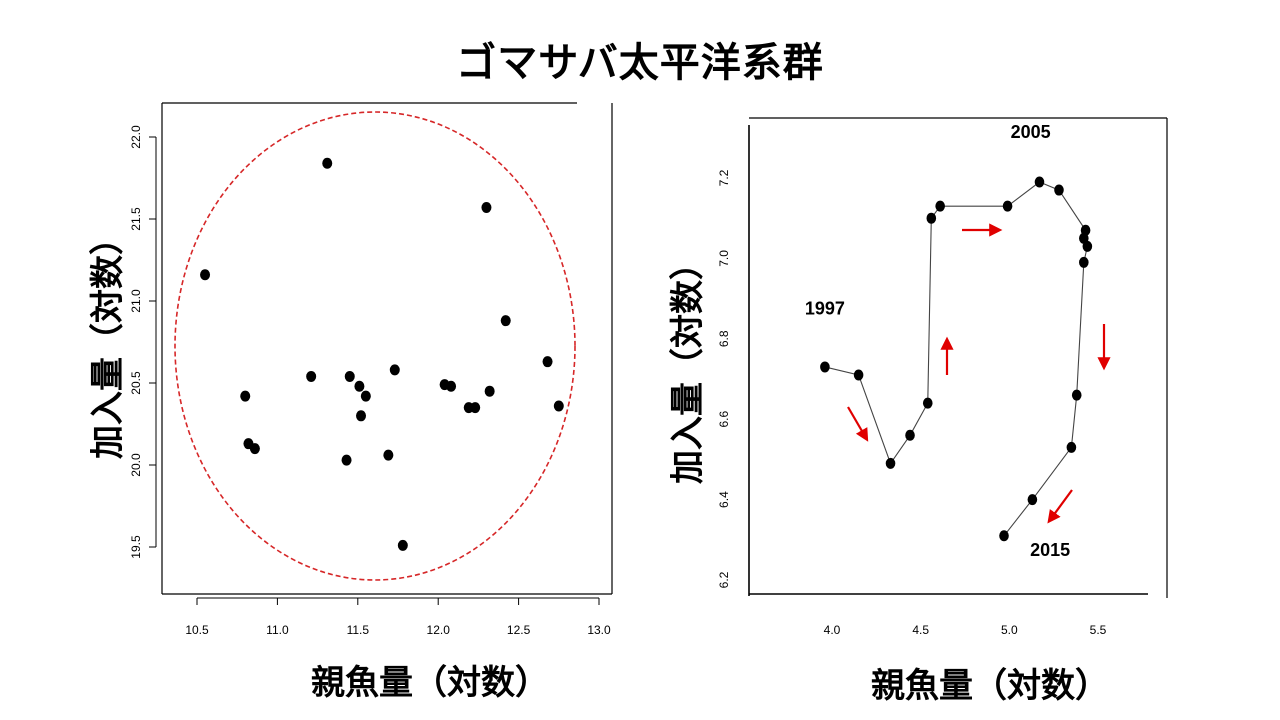  What do you see at coordinates (519, 630) in the screenshot?
I see `x-tick-label: 12.5` at bounding box center [519, 630].